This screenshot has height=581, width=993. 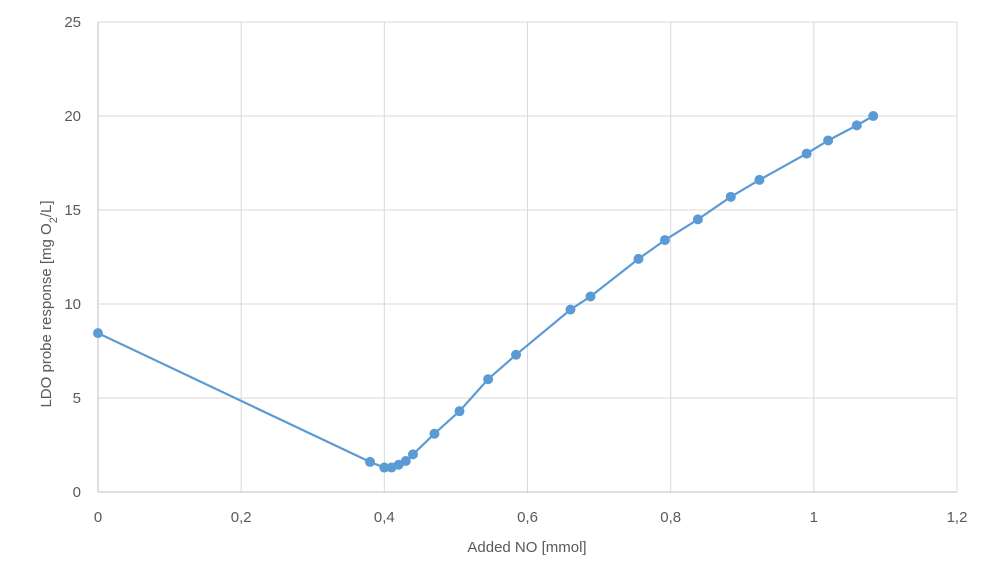 I want to click on y-axis-title-subscript: 2, so click(x=54, y=220).